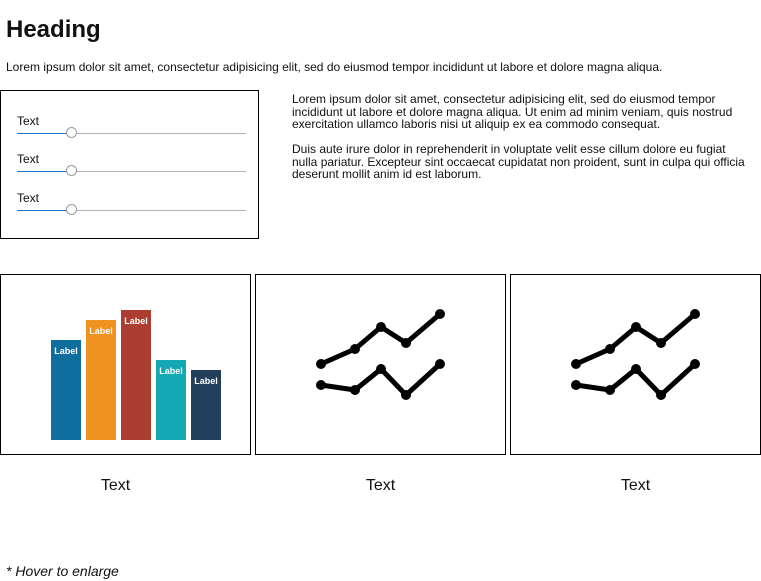  I want to click on hover-hint: * Hover to enlarge, so click(62, 571).